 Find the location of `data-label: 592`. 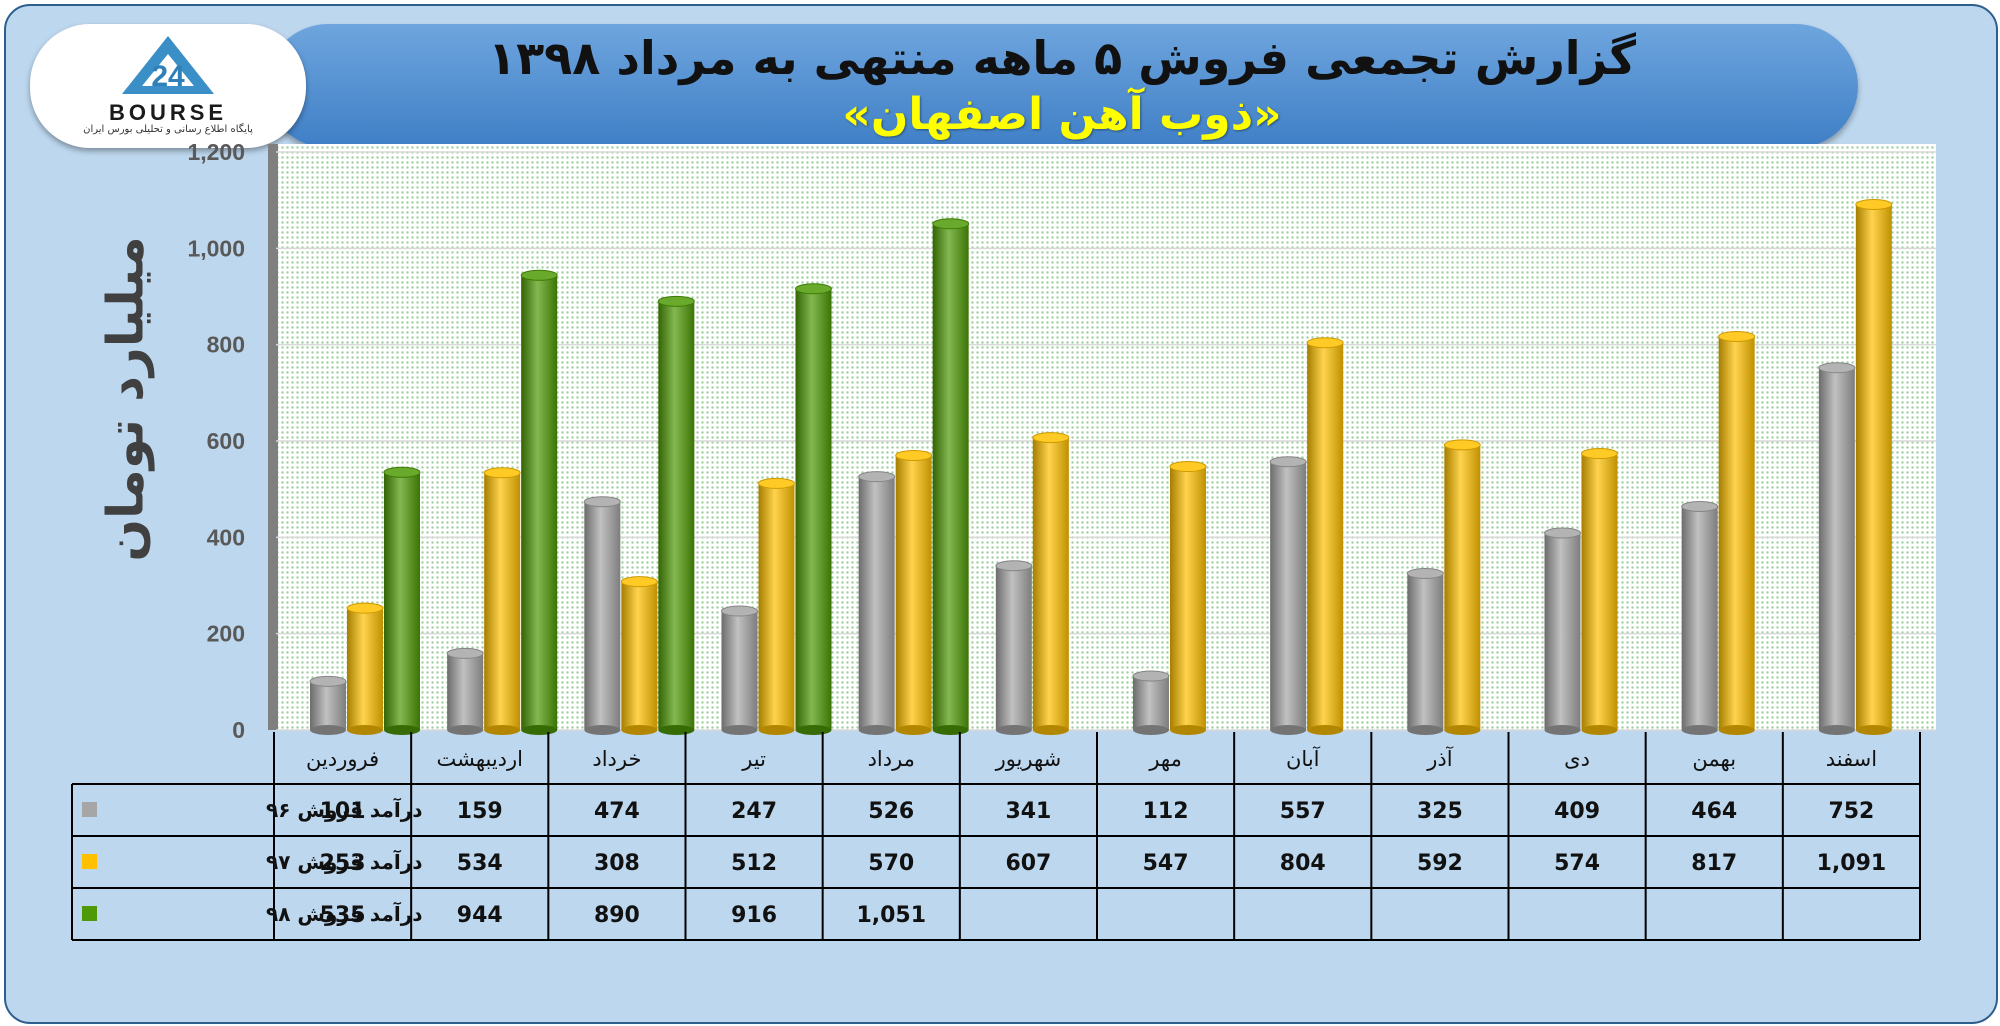

data-label: 592 is located at coordinates (1440, 863).